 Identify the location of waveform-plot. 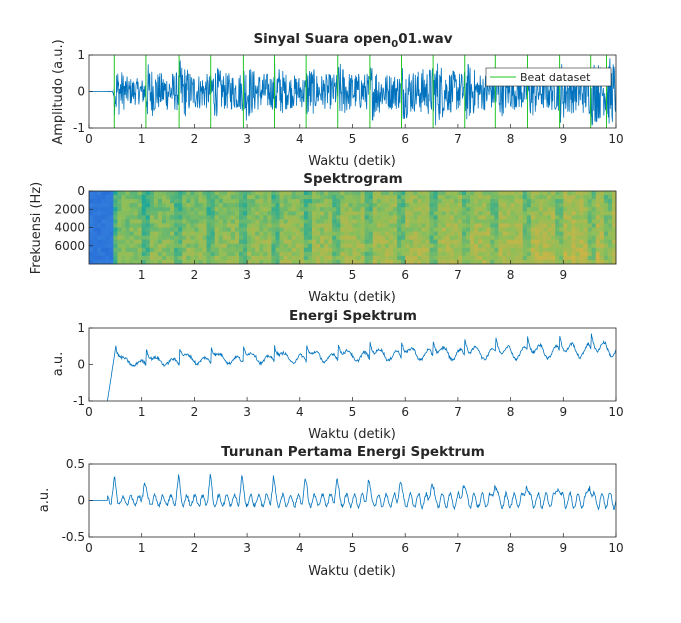
(352, 91).